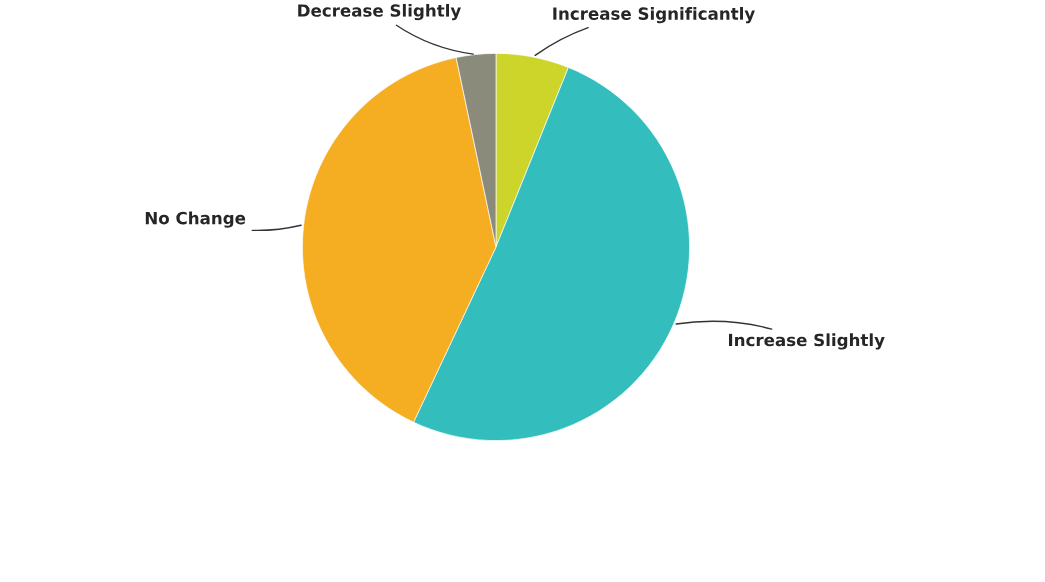 The height and width of the screenshot is (582, 1045). I want to click on slice-label: Increase Slightly, so click(807, 341).